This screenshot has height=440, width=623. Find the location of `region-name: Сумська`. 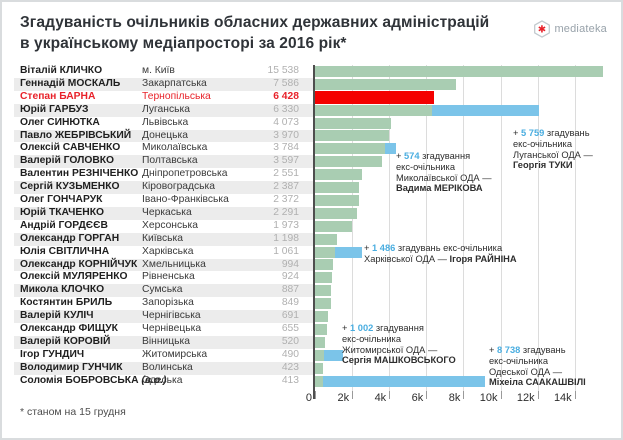

region-name: Сумська is located at coordinates (162, 290).